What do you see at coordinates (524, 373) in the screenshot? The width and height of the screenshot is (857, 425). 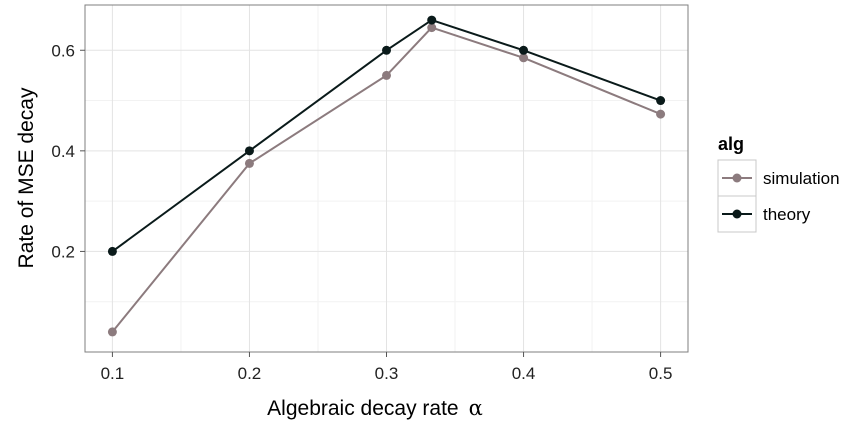 I see `x-tick-label: 0.4` at bounding box center [524, 373].